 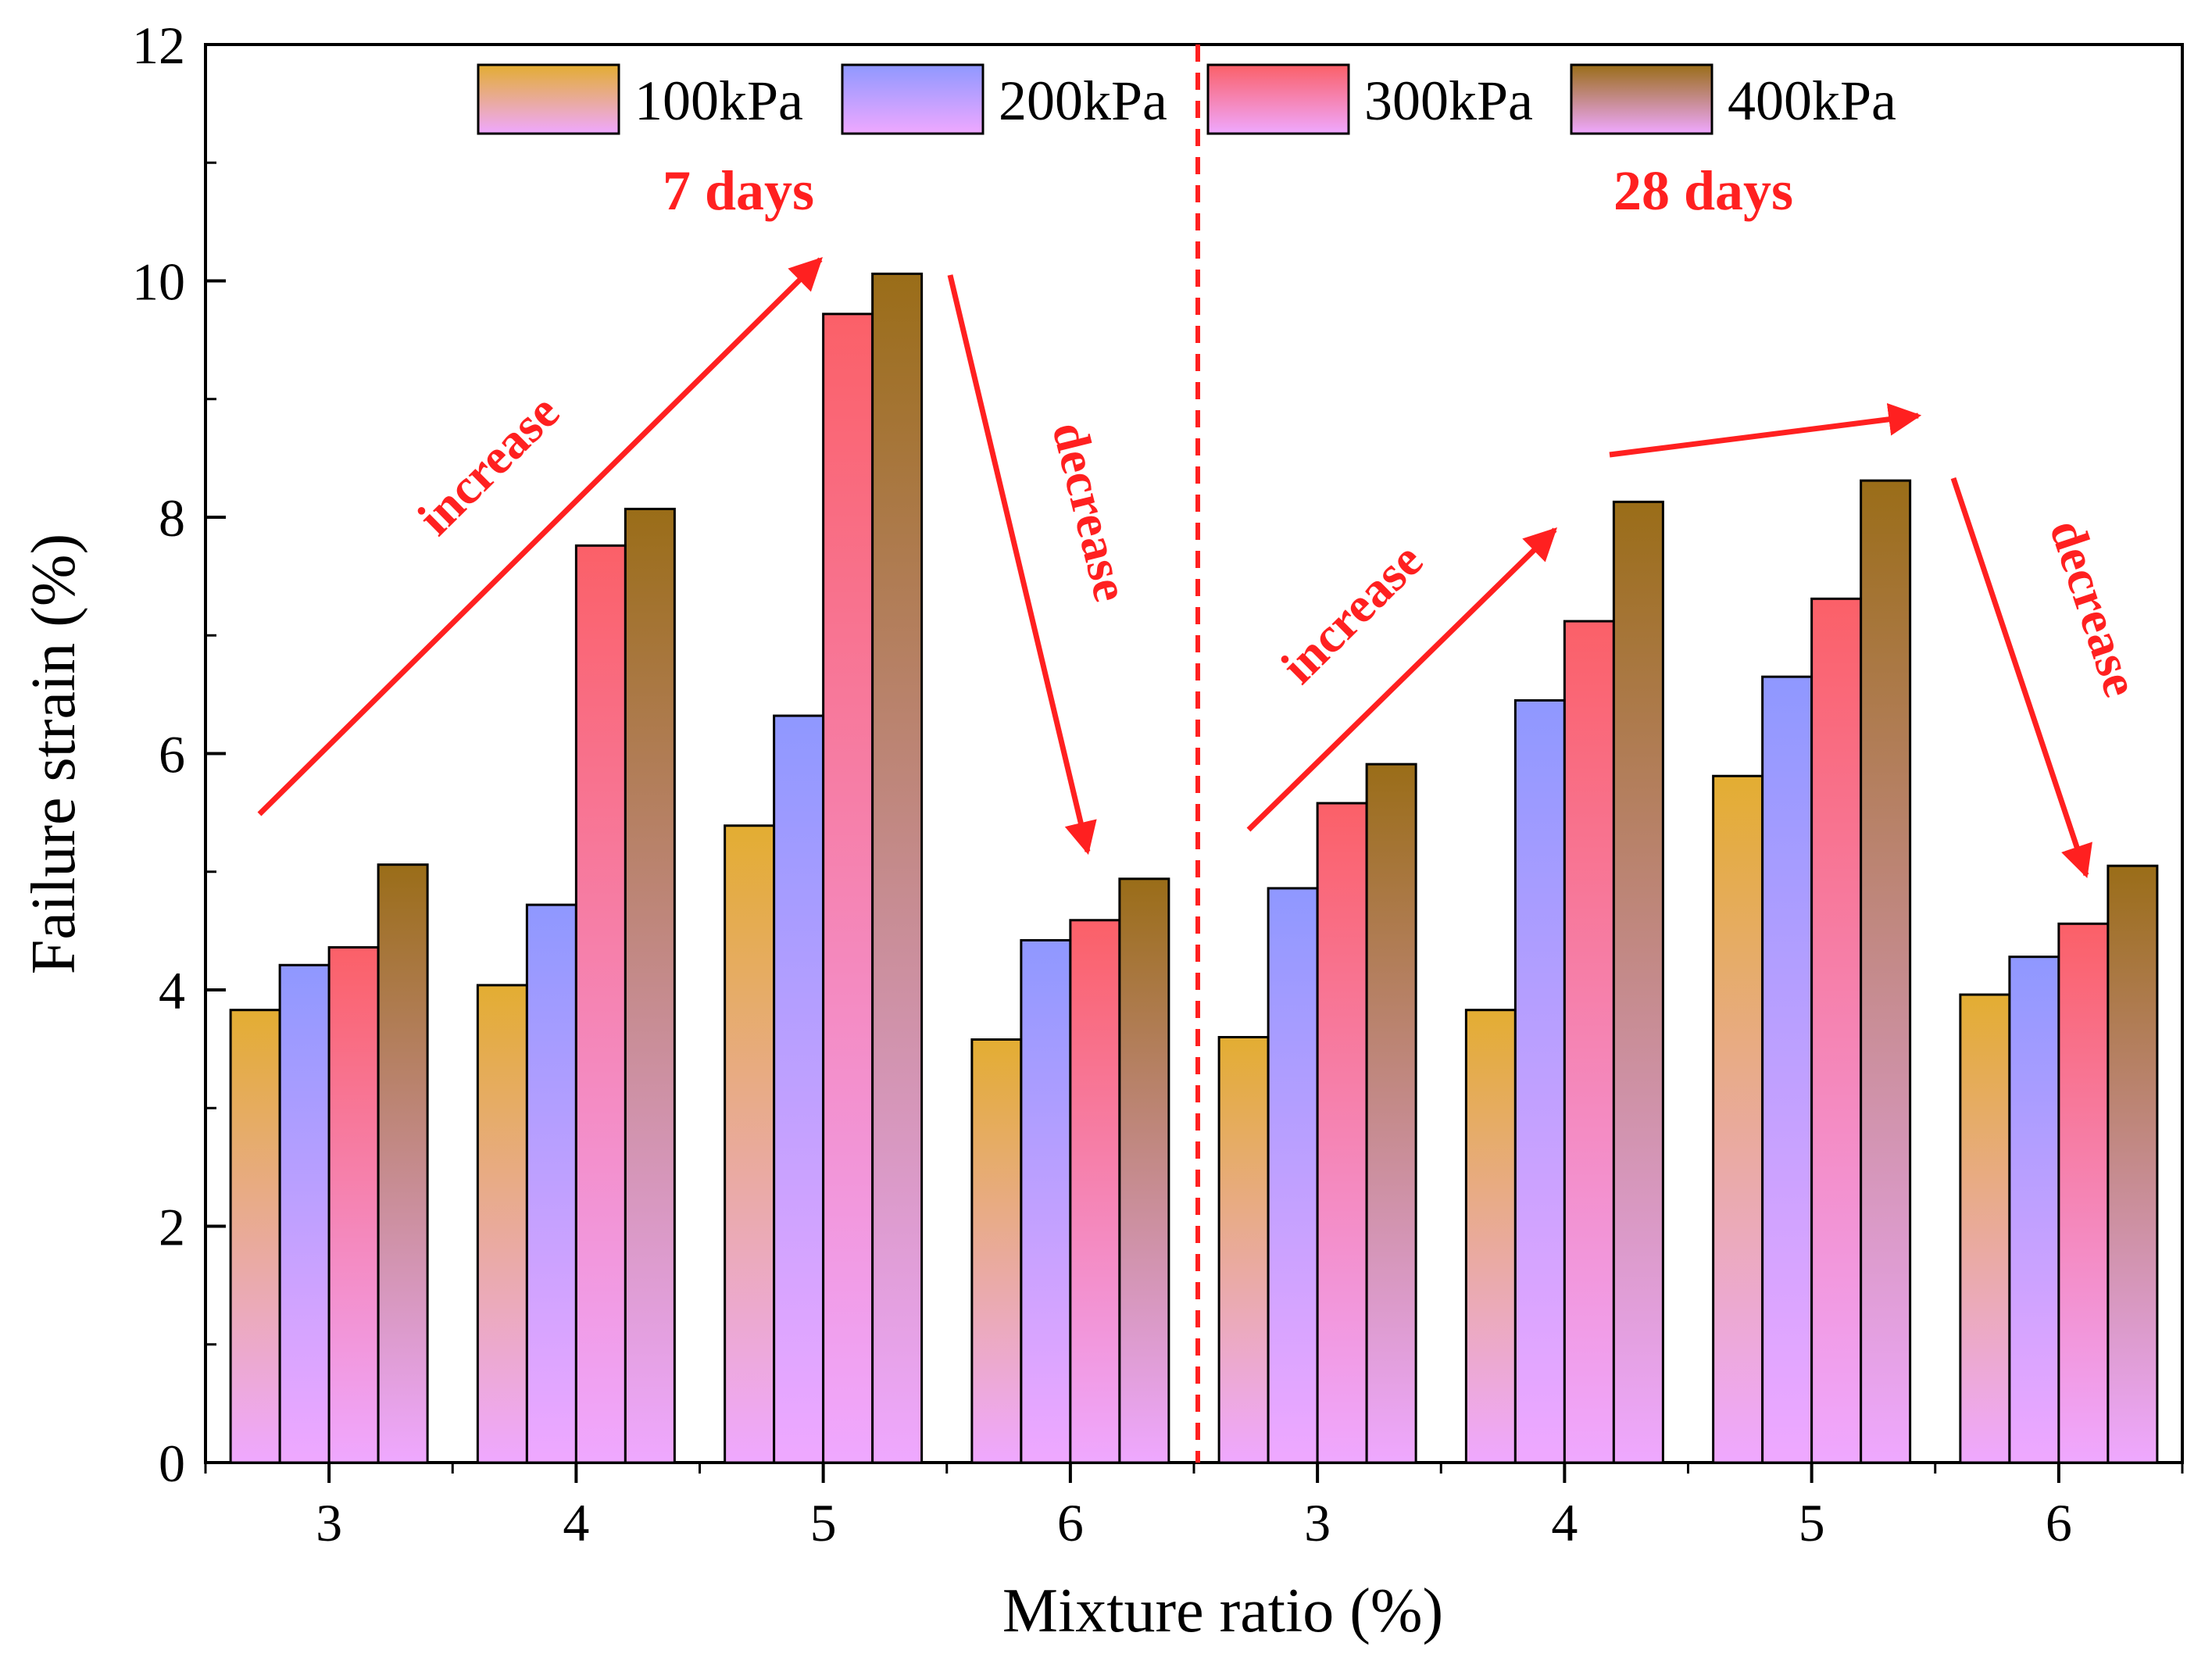 I want to click on arrow-decrease-28d, so click(x=2021, y=677).